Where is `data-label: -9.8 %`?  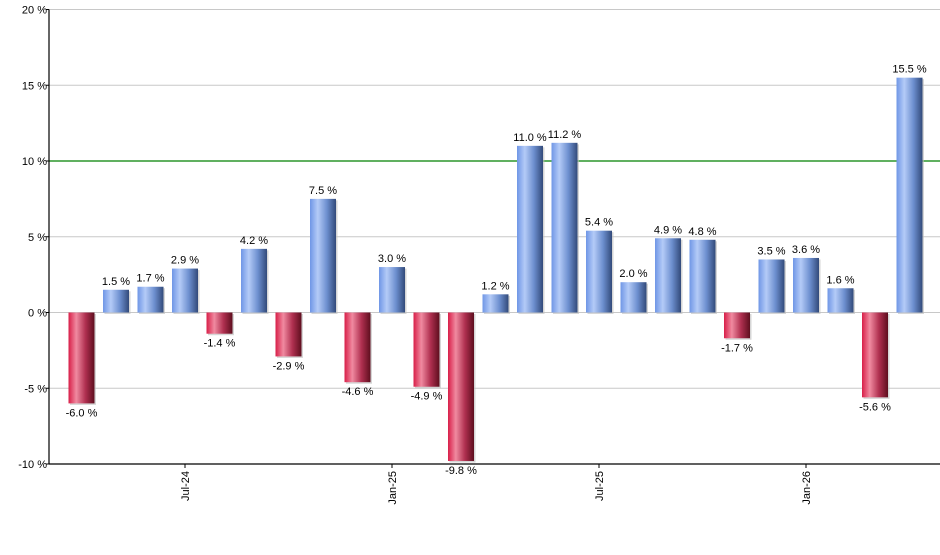 data-label: -9.8 % is located at coordinates (461, 471).